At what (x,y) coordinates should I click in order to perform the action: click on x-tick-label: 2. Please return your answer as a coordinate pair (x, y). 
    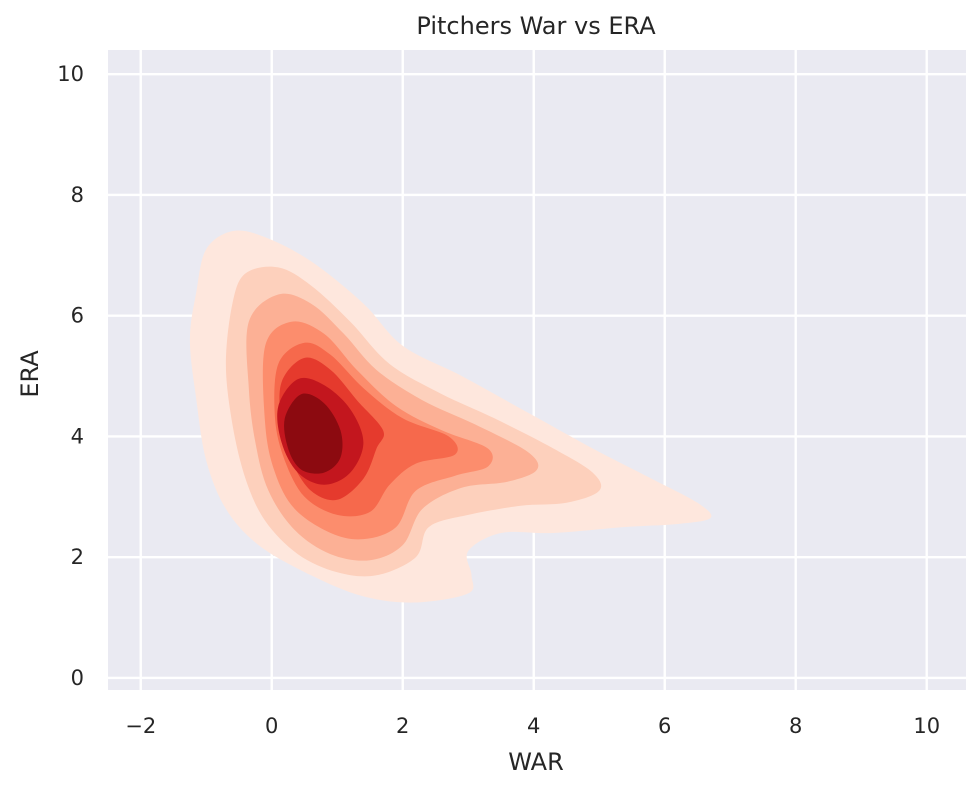
    Looking at the image, I should click on (402, 726).